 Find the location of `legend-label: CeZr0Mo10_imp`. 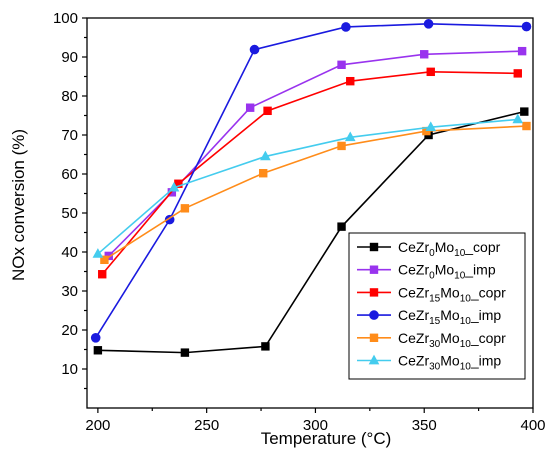

legend-label: CeZr0Mo10_imp is located at coordinates (447, 272).